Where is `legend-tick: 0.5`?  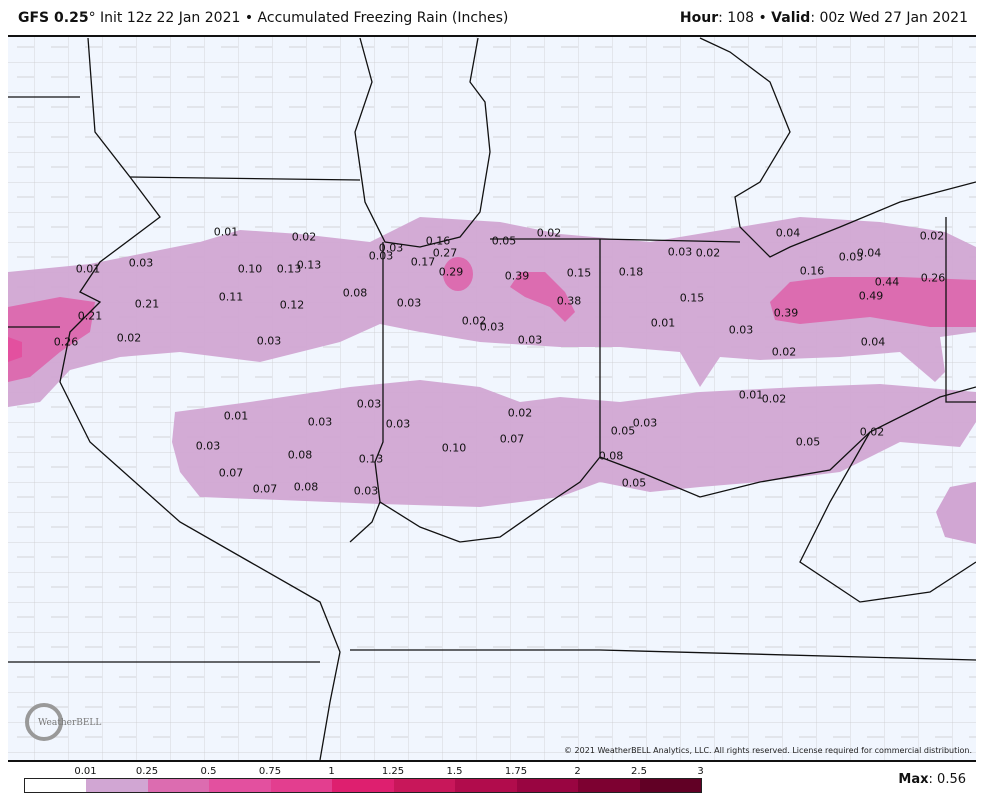
legend-tick: 0.5 is located at coordinates (208, 771).